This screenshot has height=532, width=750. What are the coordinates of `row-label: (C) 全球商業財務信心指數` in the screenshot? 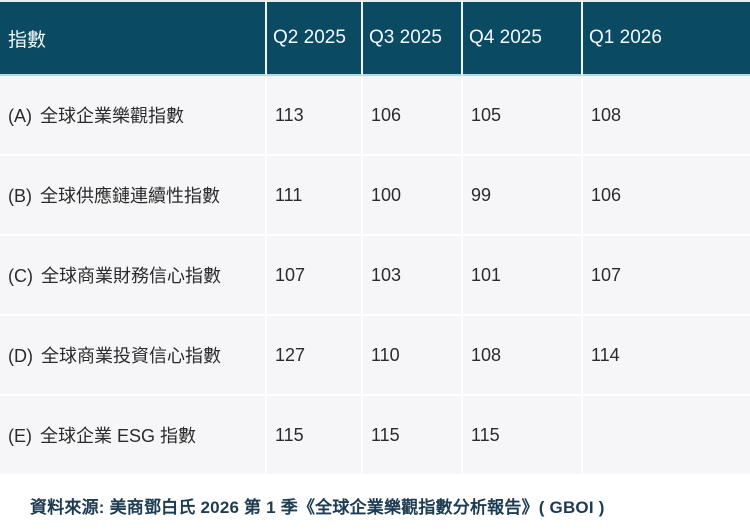 It's located at (133, 276).